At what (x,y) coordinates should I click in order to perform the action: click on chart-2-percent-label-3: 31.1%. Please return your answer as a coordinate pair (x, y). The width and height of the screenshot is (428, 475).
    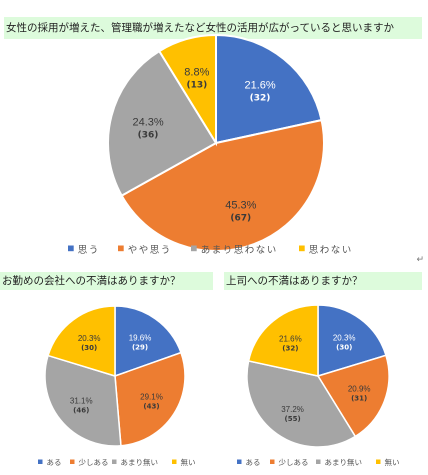
    Looking at the image, I should click on (81, 400).